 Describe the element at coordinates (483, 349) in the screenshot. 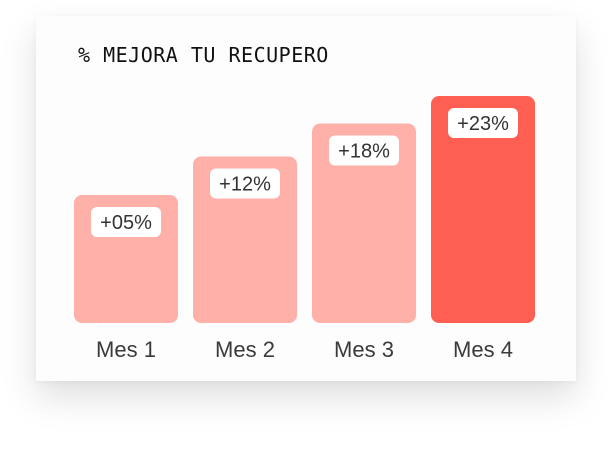

I see `category-label-4: Mes 4` at that location.